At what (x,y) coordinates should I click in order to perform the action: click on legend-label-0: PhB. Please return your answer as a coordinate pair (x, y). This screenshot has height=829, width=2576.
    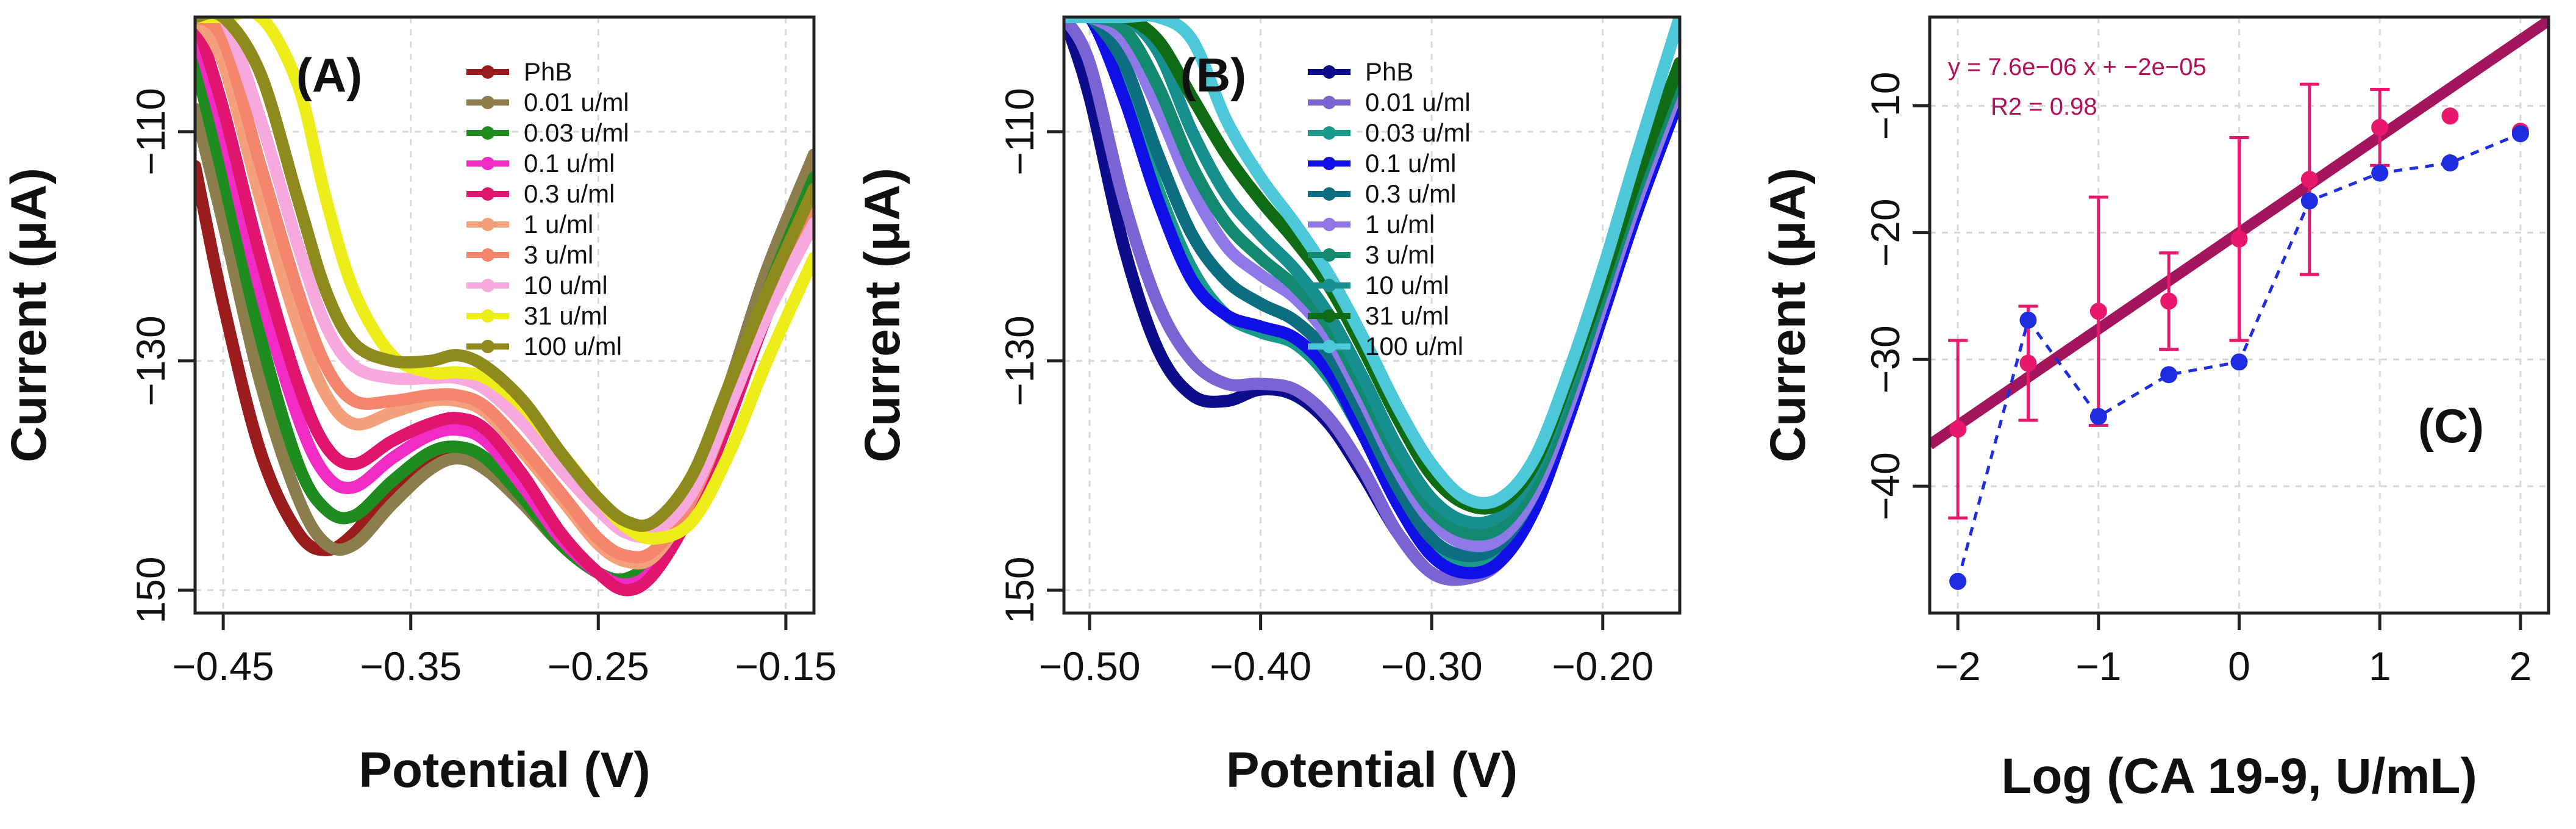
    Looking at the image, I should click on (548, 71).